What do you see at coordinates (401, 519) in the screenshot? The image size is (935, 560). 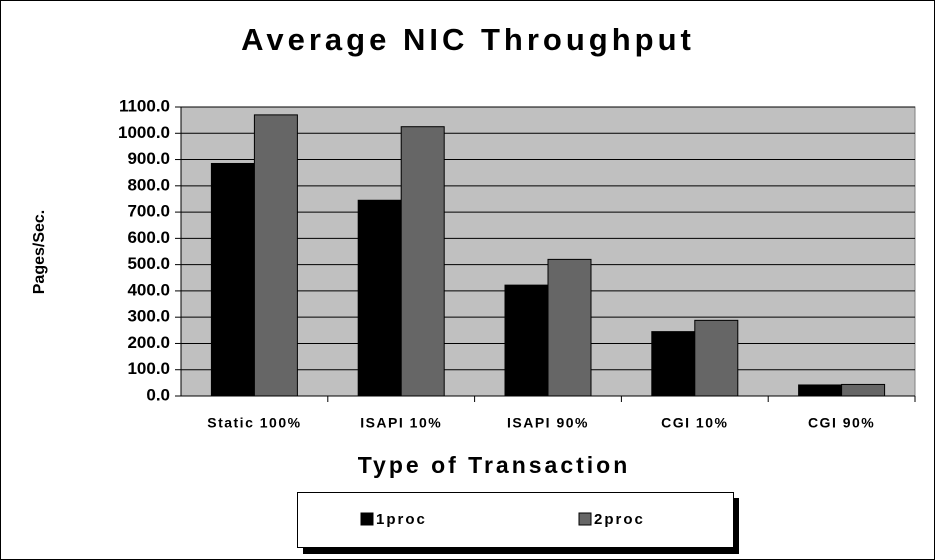 I see `legend-label: 1proc` at bounding box center [401, 519].